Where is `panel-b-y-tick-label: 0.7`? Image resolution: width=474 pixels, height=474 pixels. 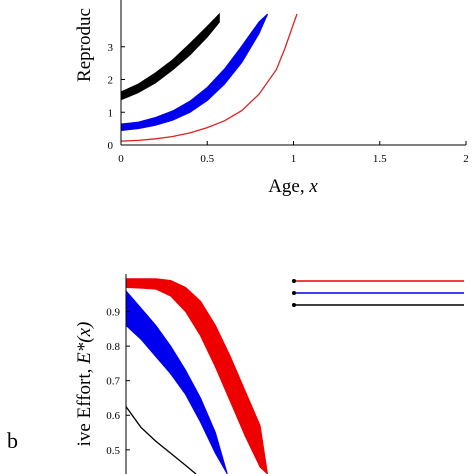 panel-b-y-tick-label: 0.7 is located at coordinates (113, 382).